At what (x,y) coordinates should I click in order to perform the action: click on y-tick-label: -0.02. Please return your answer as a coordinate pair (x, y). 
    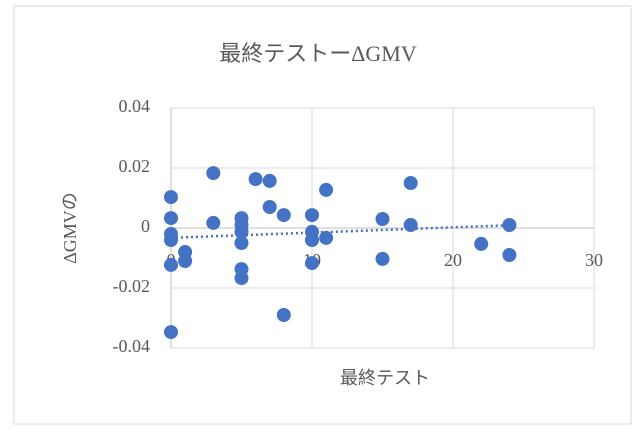
    Looking at the image, I should click on (132, 286).